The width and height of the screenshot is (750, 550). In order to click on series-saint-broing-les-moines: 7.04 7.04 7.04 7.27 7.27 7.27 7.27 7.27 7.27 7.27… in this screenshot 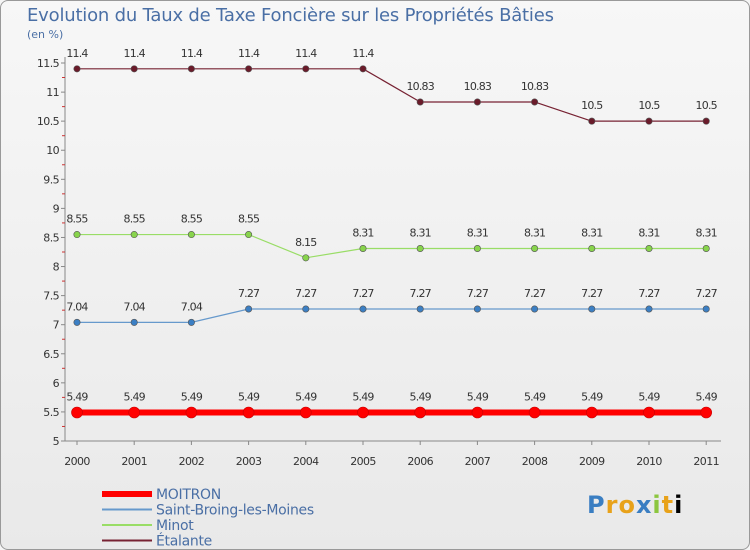, I will do `click(392, 306)`.